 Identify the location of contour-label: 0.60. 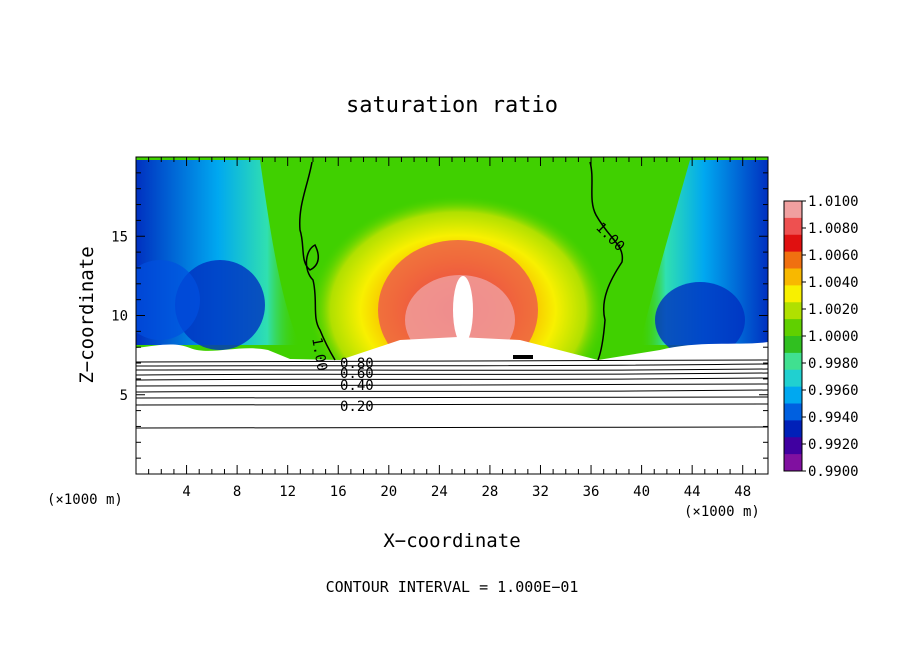
(357, 374).